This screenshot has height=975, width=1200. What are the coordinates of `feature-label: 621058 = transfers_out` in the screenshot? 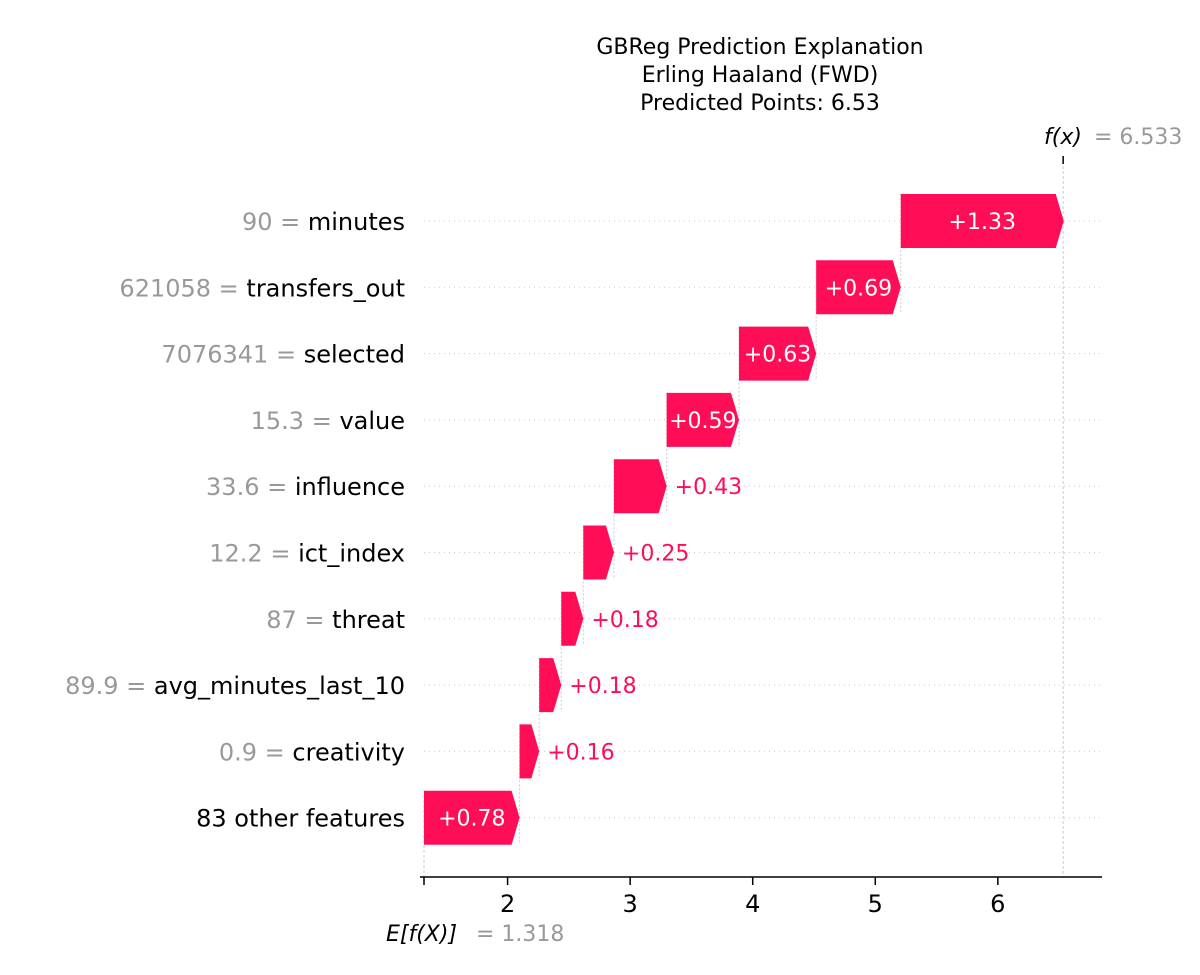 It's located at (262, 288).